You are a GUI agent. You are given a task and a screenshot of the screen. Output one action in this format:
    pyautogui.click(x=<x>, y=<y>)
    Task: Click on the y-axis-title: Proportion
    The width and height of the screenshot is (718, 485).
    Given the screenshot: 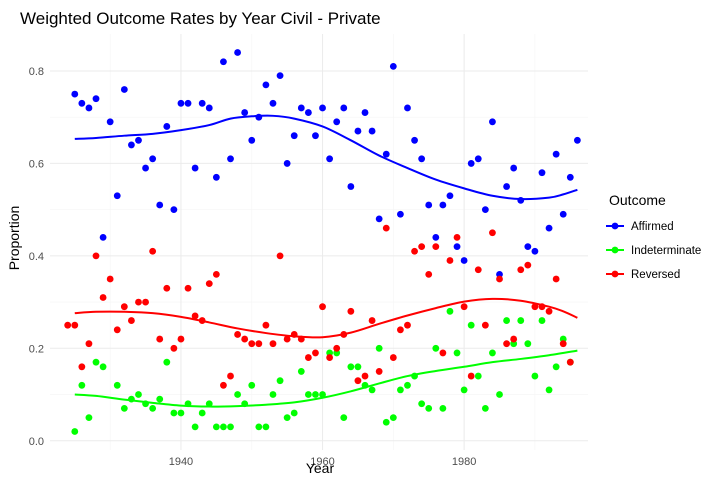 What is the action you would take?
    pyautogui.click(x=14, y=238)
    